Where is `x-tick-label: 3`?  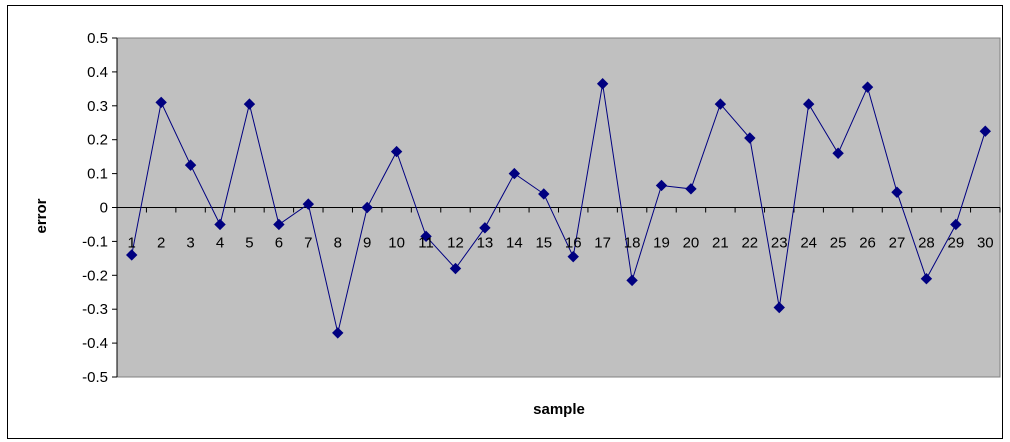 x-tick-label: 3 is located at coordinates (190, 243).